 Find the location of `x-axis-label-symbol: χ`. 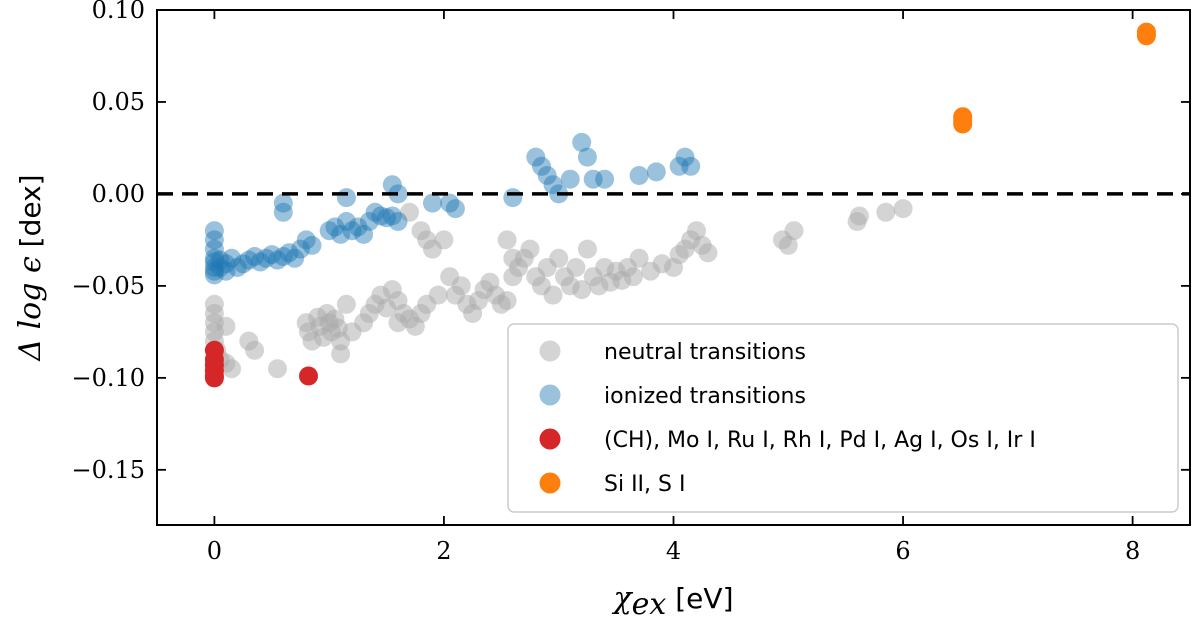

x-axis-label-symbol: χ is located at coordinates (622, 598).